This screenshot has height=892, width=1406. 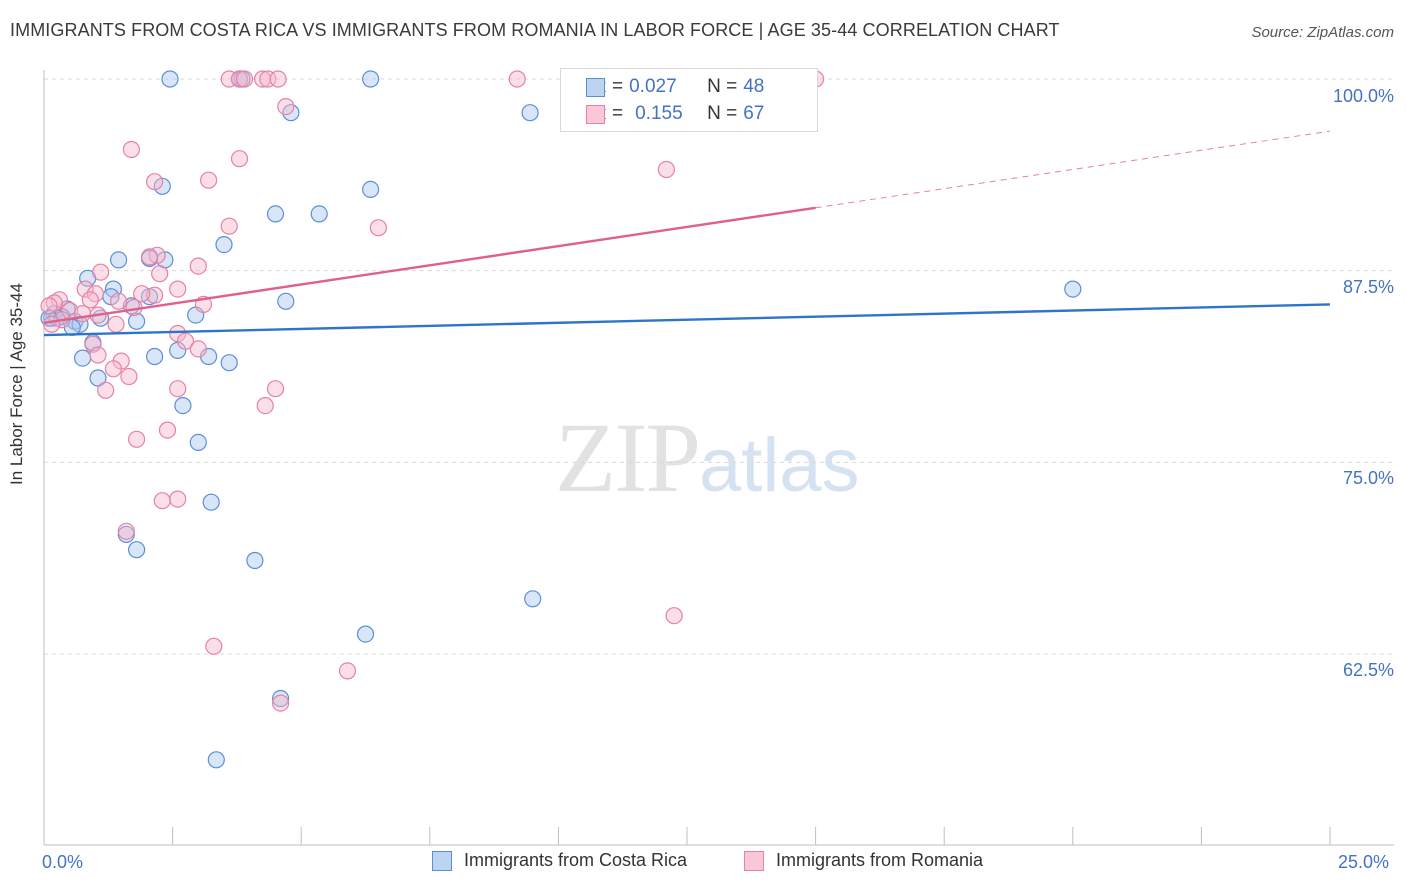 What do you see at coordinates (1363, 96) in the screenshot?
I see `y-tick-label: 100.0%` at bounding box center [1363, 96].